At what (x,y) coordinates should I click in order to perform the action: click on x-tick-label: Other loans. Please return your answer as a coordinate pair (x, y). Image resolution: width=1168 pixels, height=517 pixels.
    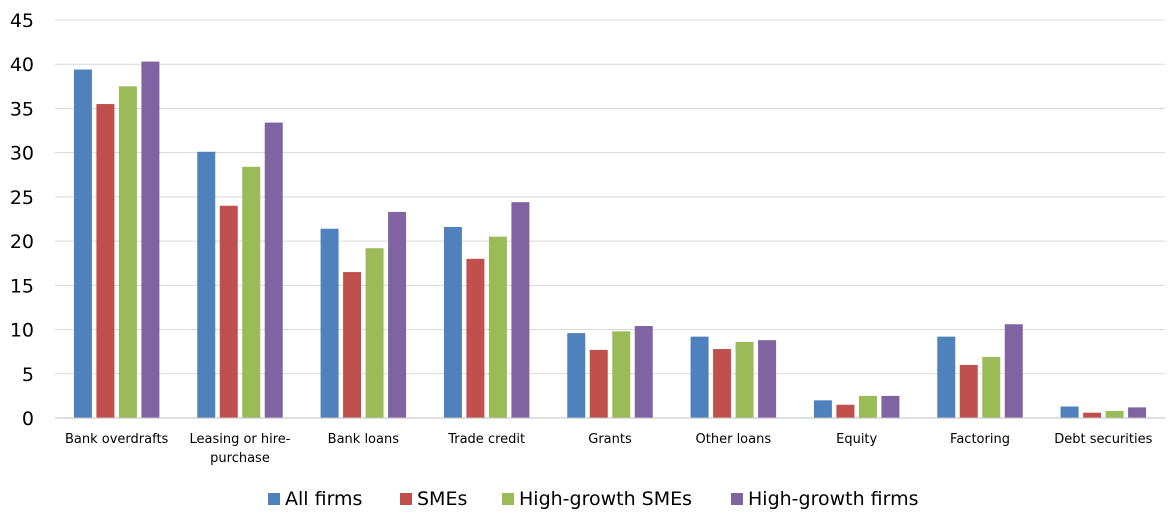
    Looking at the image, I should click on (734, 439).